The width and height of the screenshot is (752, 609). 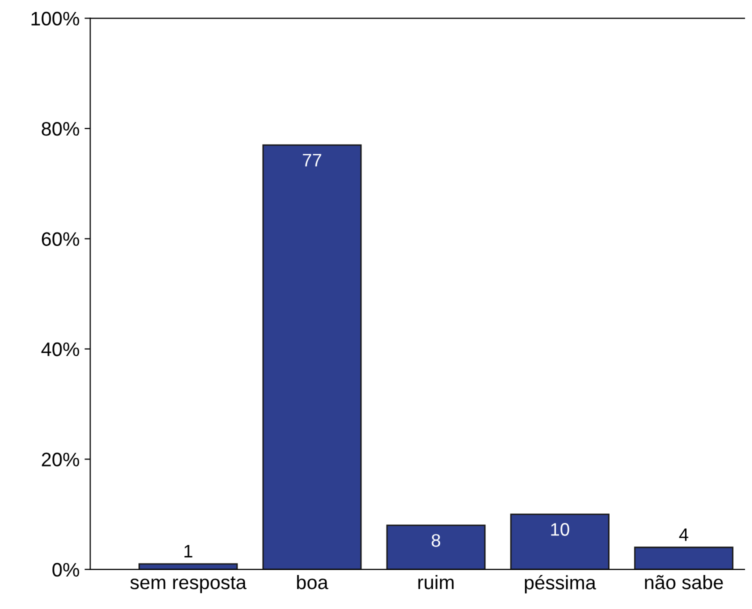 What do you see at coordinates (188, 551) in the screenshot?
I see `data-label: 1` at bounding box center [188, 551].